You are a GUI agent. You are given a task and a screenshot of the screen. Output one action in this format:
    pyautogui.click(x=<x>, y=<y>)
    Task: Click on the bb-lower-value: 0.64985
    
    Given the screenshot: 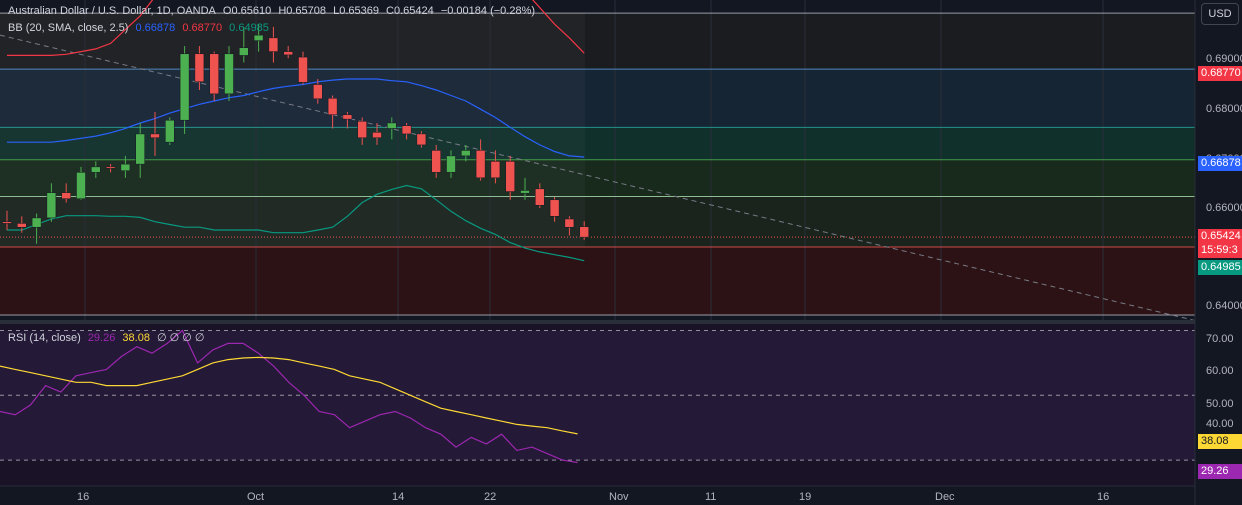 What is the action you would take?
    pyautogui.click(x=249, y=28)
    